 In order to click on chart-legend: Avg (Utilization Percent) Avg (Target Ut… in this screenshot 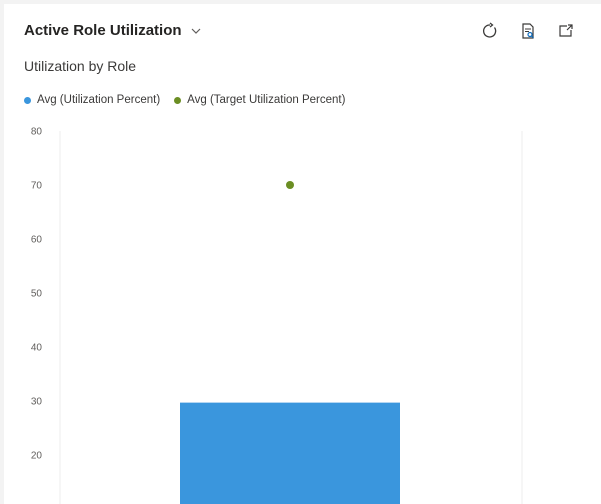, I will do `click(184, 100)`.